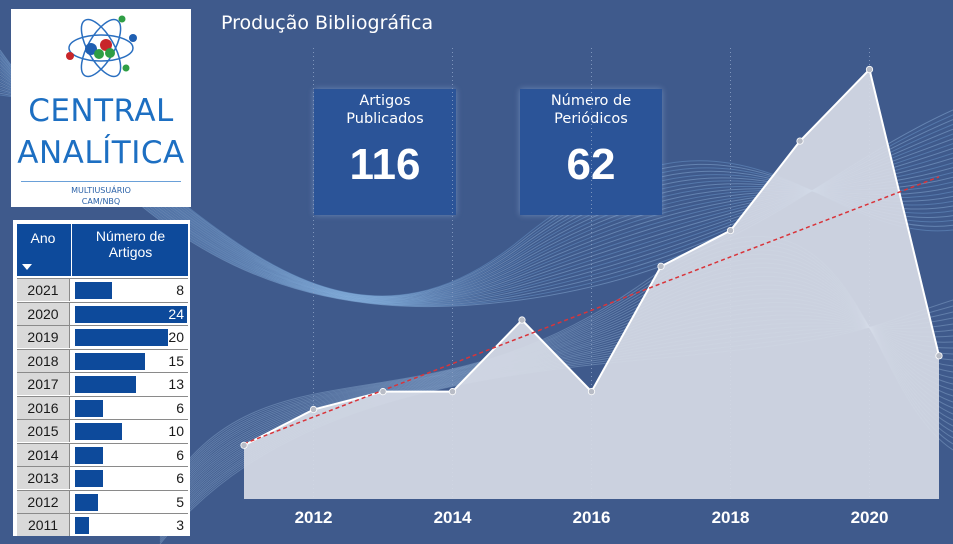 This screenshot has width=953, height=544. What do you see at coordinates (101, 190) in the screenshot?
I see `logo-sub1: MULTIUSUÁRIO` at bounding box center [101, 190].